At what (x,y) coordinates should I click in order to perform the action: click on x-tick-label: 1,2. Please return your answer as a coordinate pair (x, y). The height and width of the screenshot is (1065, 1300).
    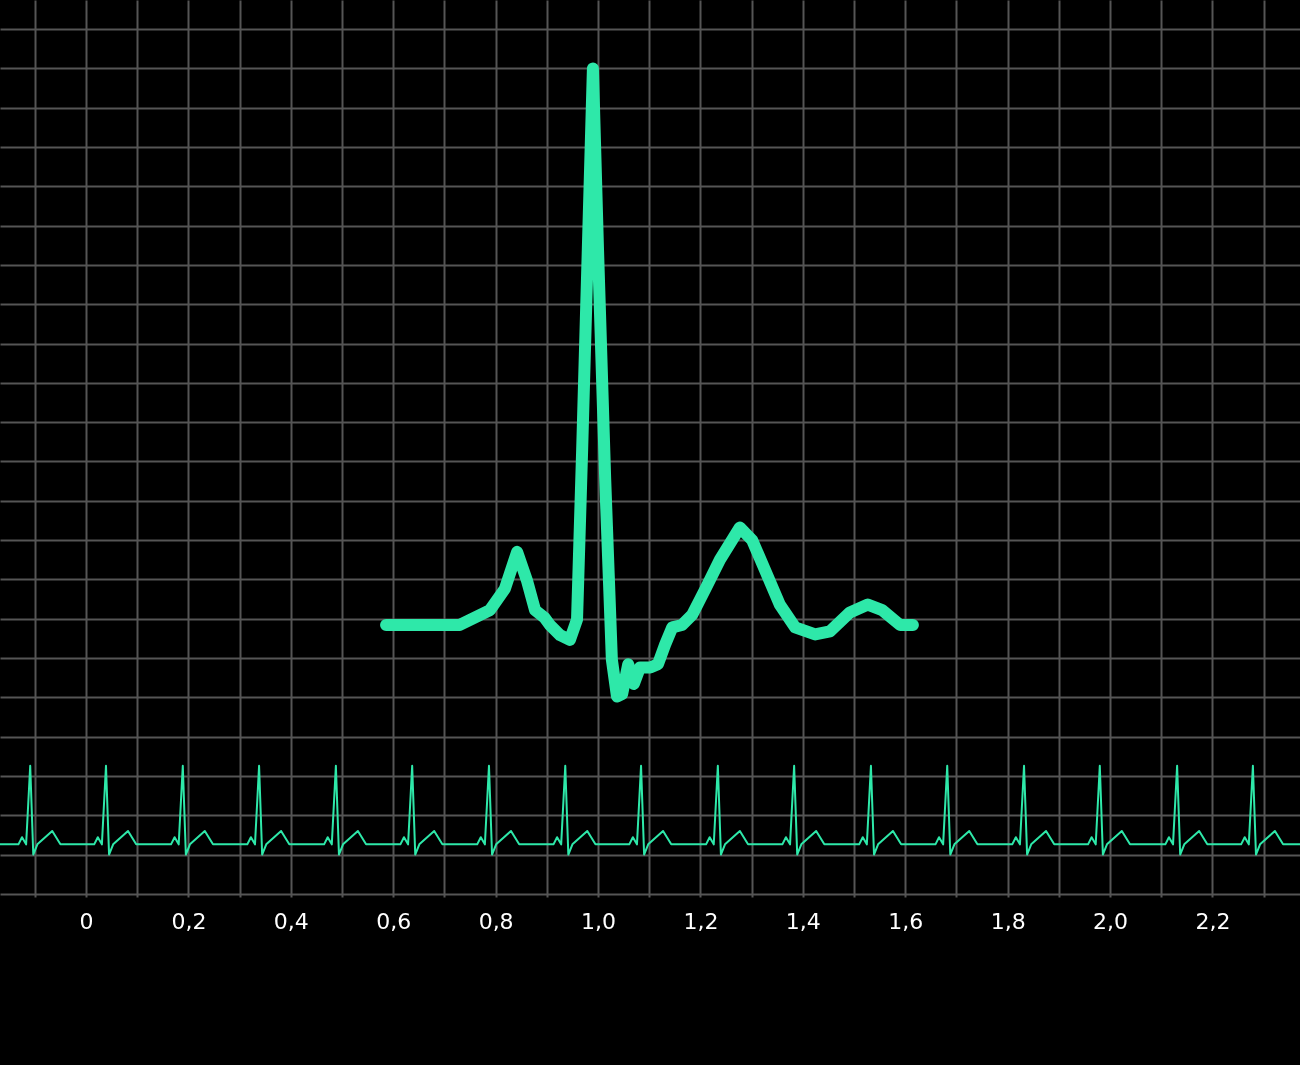
    Looking at the image, I should click on (701, 921).